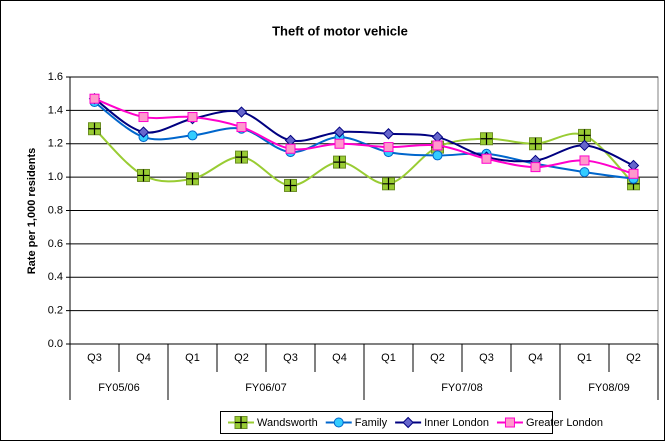  Describe the element at coordinates (32, 211) in the screenshot. I see `y-axis-label: Rate per 1,000 residents` at that location.